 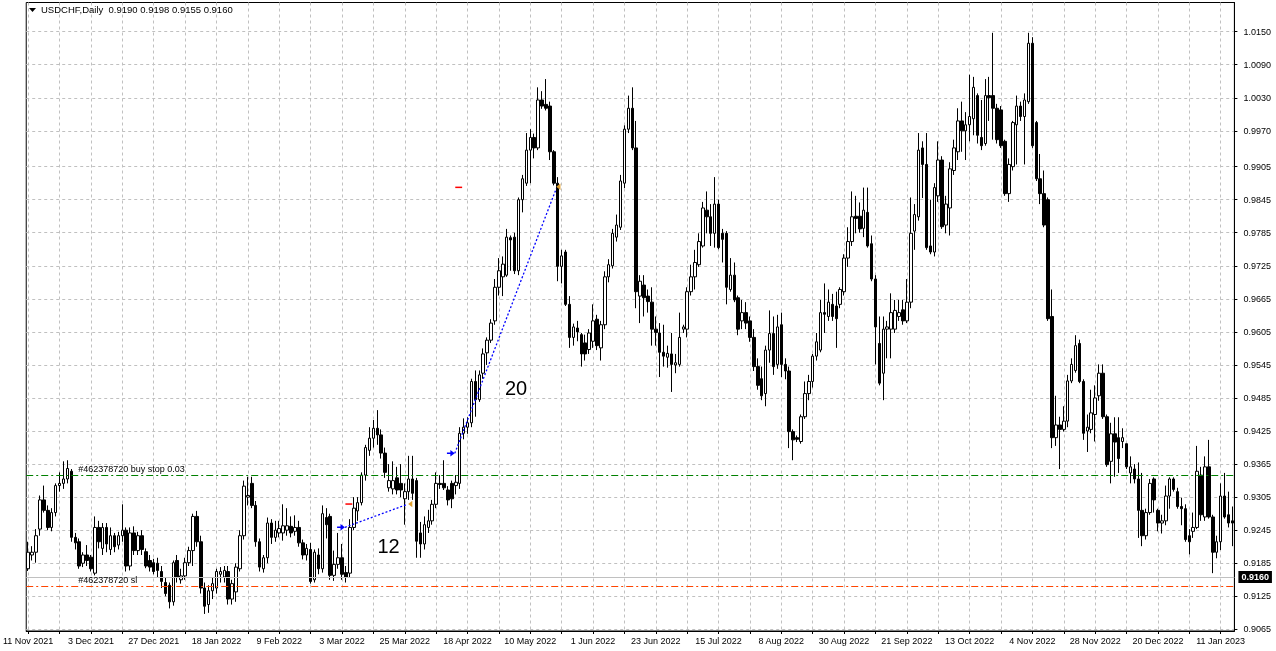 I want to click on x-tick-label: 1 Jun 2022, so click(x=593, y=640).